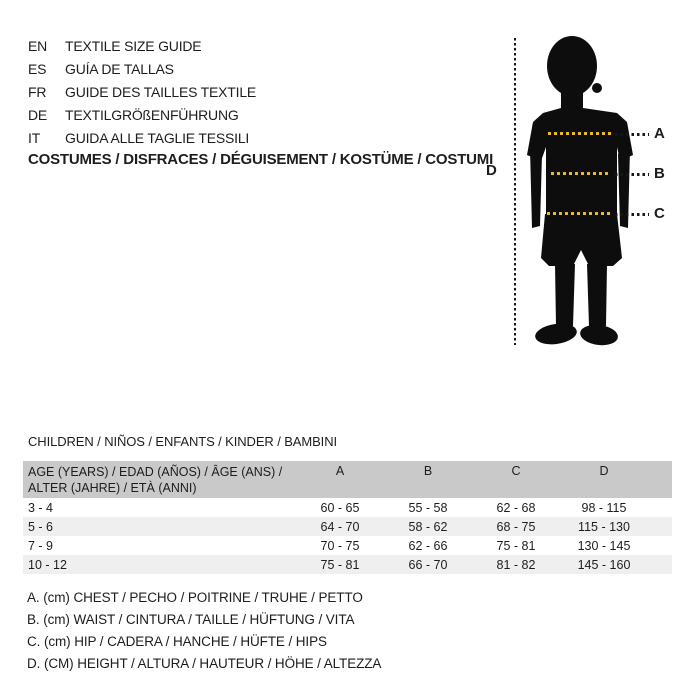 The width and height of the screenshot is (700, 700). Describe the element at coordinates (119, 68) in the screenshot. I see `language-title: GUÍA DE TALLAS` at that location.